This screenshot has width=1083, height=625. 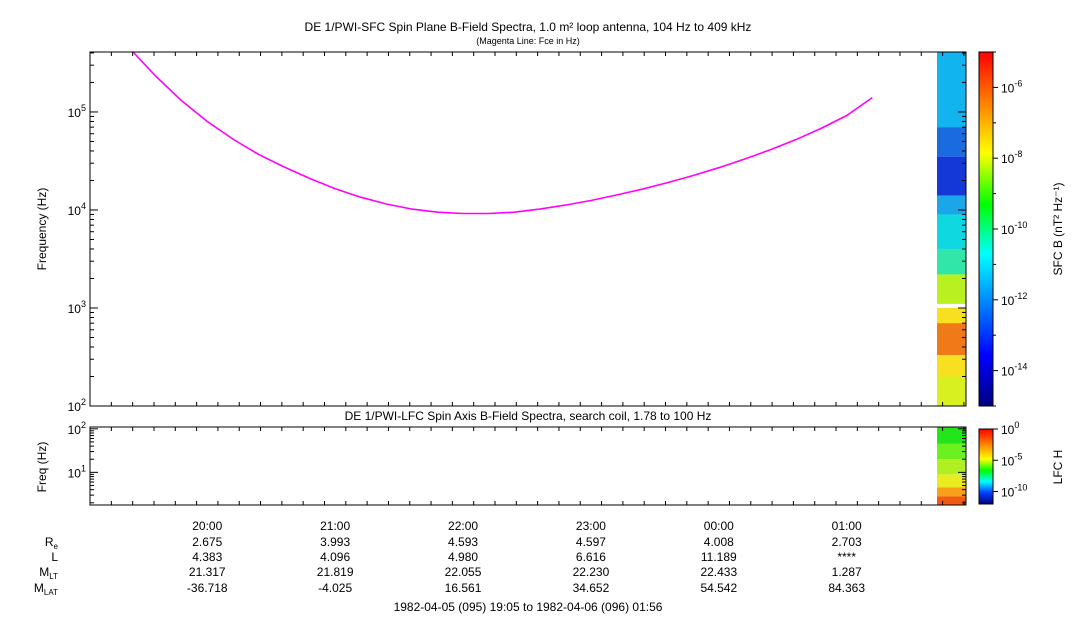 What do you see at coordinates (537, 466) in the screenshot?
I see `lfc-x-ticks` at bounding box center [537, 466].